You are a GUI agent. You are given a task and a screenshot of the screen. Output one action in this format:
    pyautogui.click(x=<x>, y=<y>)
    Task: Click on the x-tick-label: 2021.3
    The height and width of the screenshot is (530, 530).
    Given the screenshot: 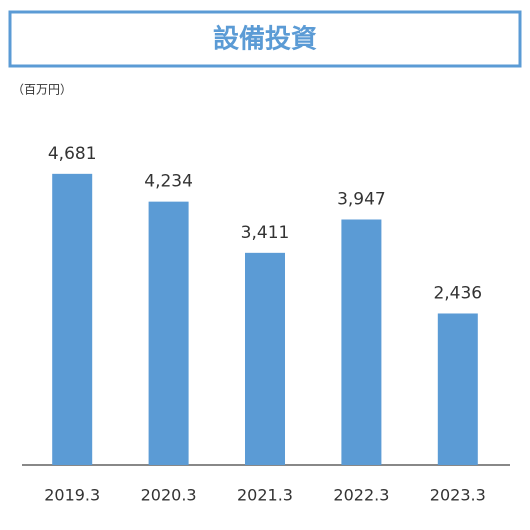 What is the action you would take?
    pyautogui.click(x=265, y=495)
    